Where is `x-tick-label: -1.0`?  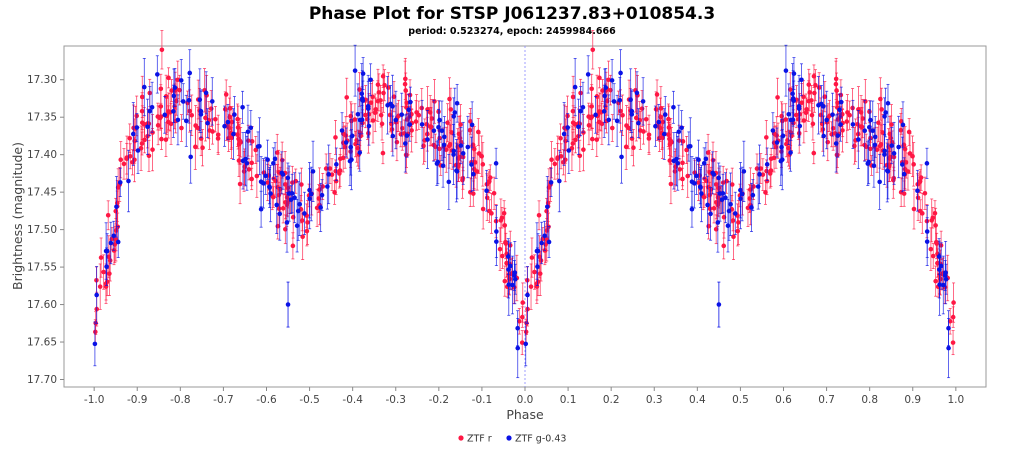
x-tick-label: -1.0 is located at coordinates (94, 400).